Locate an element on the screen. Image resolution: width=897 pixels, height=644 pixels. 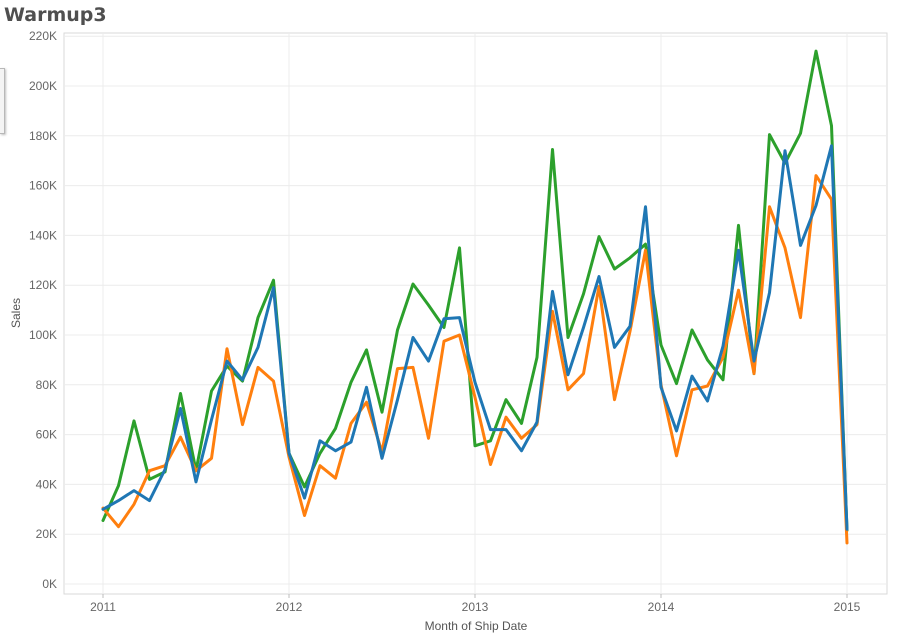
x-tick-label: 2013 is located at coordinates (475, 607).